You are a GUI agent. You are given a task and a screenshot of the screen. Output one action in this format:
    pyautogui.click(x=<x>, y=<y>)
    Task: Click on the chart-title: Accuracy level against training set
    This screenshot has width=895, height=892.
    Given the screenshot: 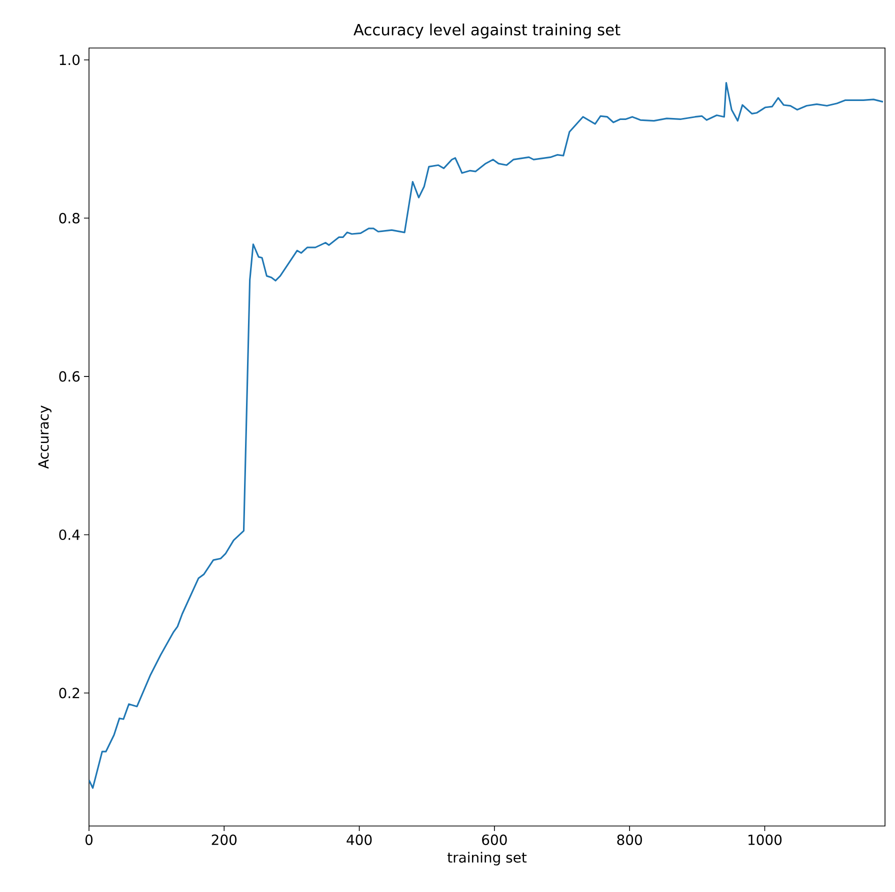 What is the action you would take?
    pyautogui.click(x=487, y=31)
    